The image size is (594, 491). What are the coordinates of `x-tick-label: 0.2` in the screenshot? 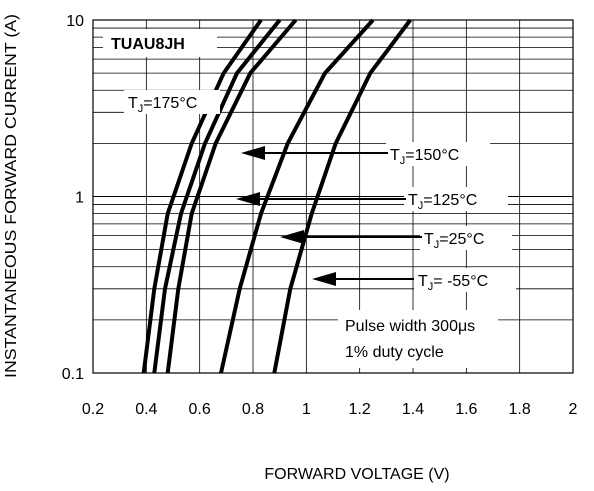 It's located at (93, 409).